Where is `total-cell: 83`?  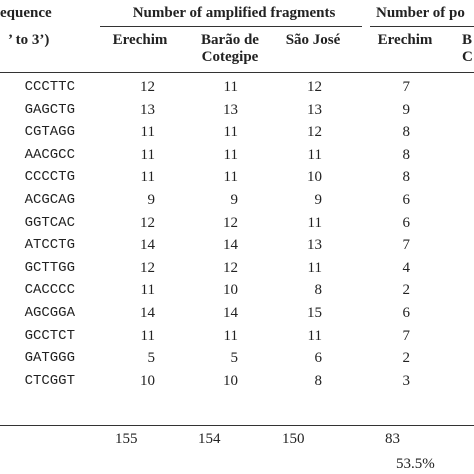 total-cell: 83 is located at coordinates (392, 439).